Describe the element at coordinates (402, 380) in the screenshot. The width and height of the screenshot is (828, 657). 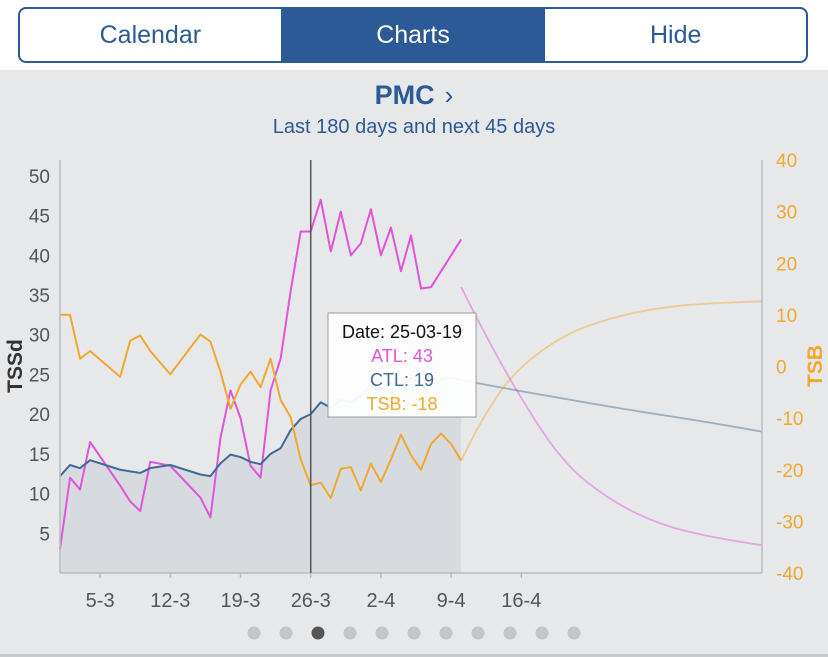
I see `tooltip-ctl: CTL: 19` at that location.